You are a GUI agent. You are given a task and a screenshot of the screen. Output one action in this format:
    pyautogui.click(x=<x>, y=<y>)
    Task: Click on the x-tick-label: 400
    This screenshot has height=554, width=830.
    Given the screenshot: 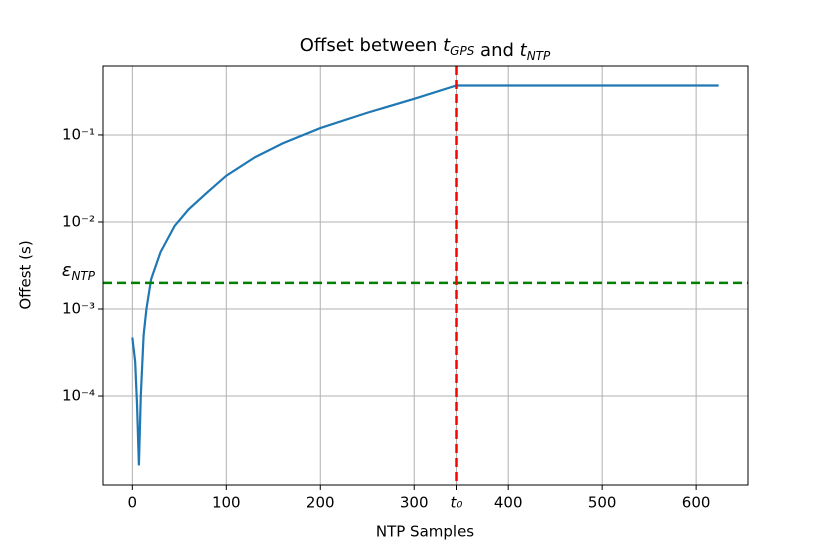 What is the action you would take?
    pyautogui.click(x=508, y=503)
    